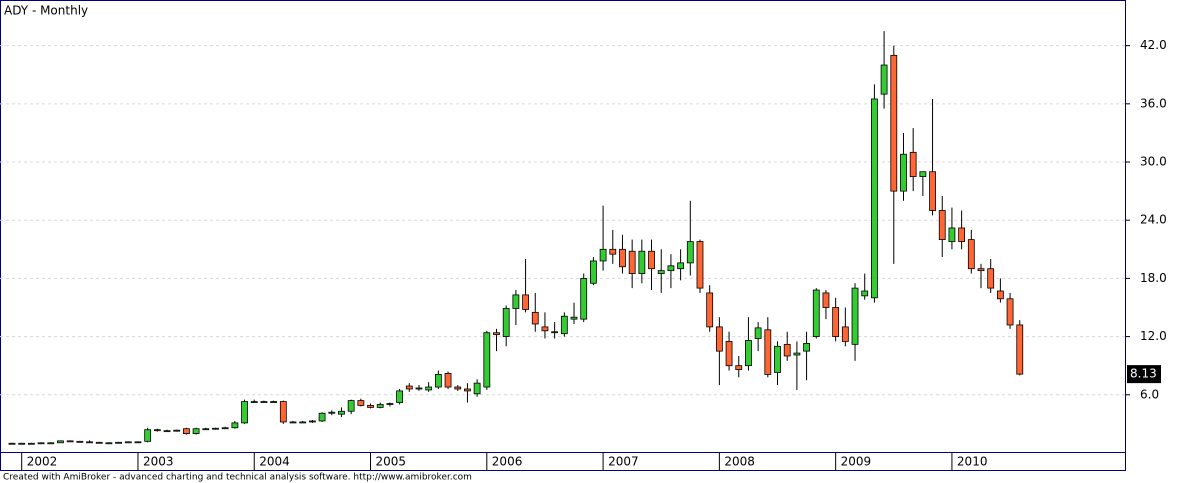 This screenshot has width=1204, height=483. What do you see at coordinates (46, 11) in the screenshot?
I see `chart-title: ADY - Monthly` at bounding box center [46, 11].